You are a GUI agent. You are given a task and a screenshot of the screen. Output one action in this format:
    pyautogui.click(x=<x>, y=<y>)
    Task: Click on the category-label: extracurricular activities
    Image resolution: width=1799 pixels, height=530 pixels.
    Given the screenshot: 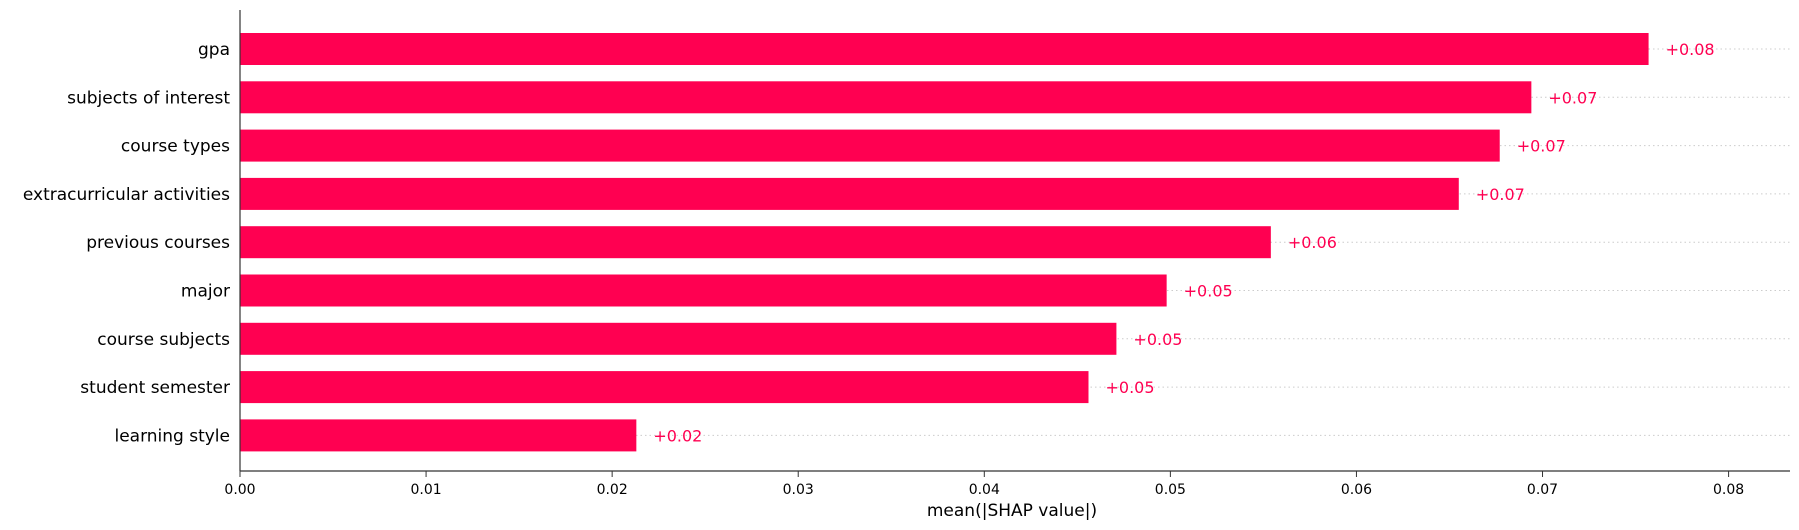 What is the action you would take?
    pyautogui.click(x=126, y=195)
    